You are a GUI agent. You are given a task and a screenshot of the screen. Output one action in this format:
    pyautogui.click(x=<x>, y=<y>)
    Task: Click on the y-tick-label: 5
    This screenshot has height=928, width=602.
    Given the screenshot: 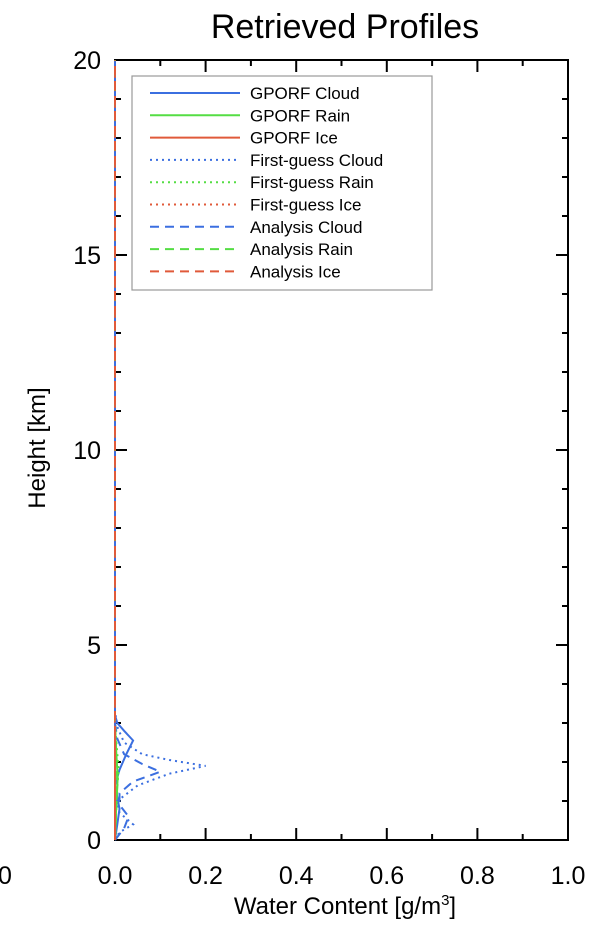 What is the action you would take?
    pyautogui.click(x=94, y=646)
    